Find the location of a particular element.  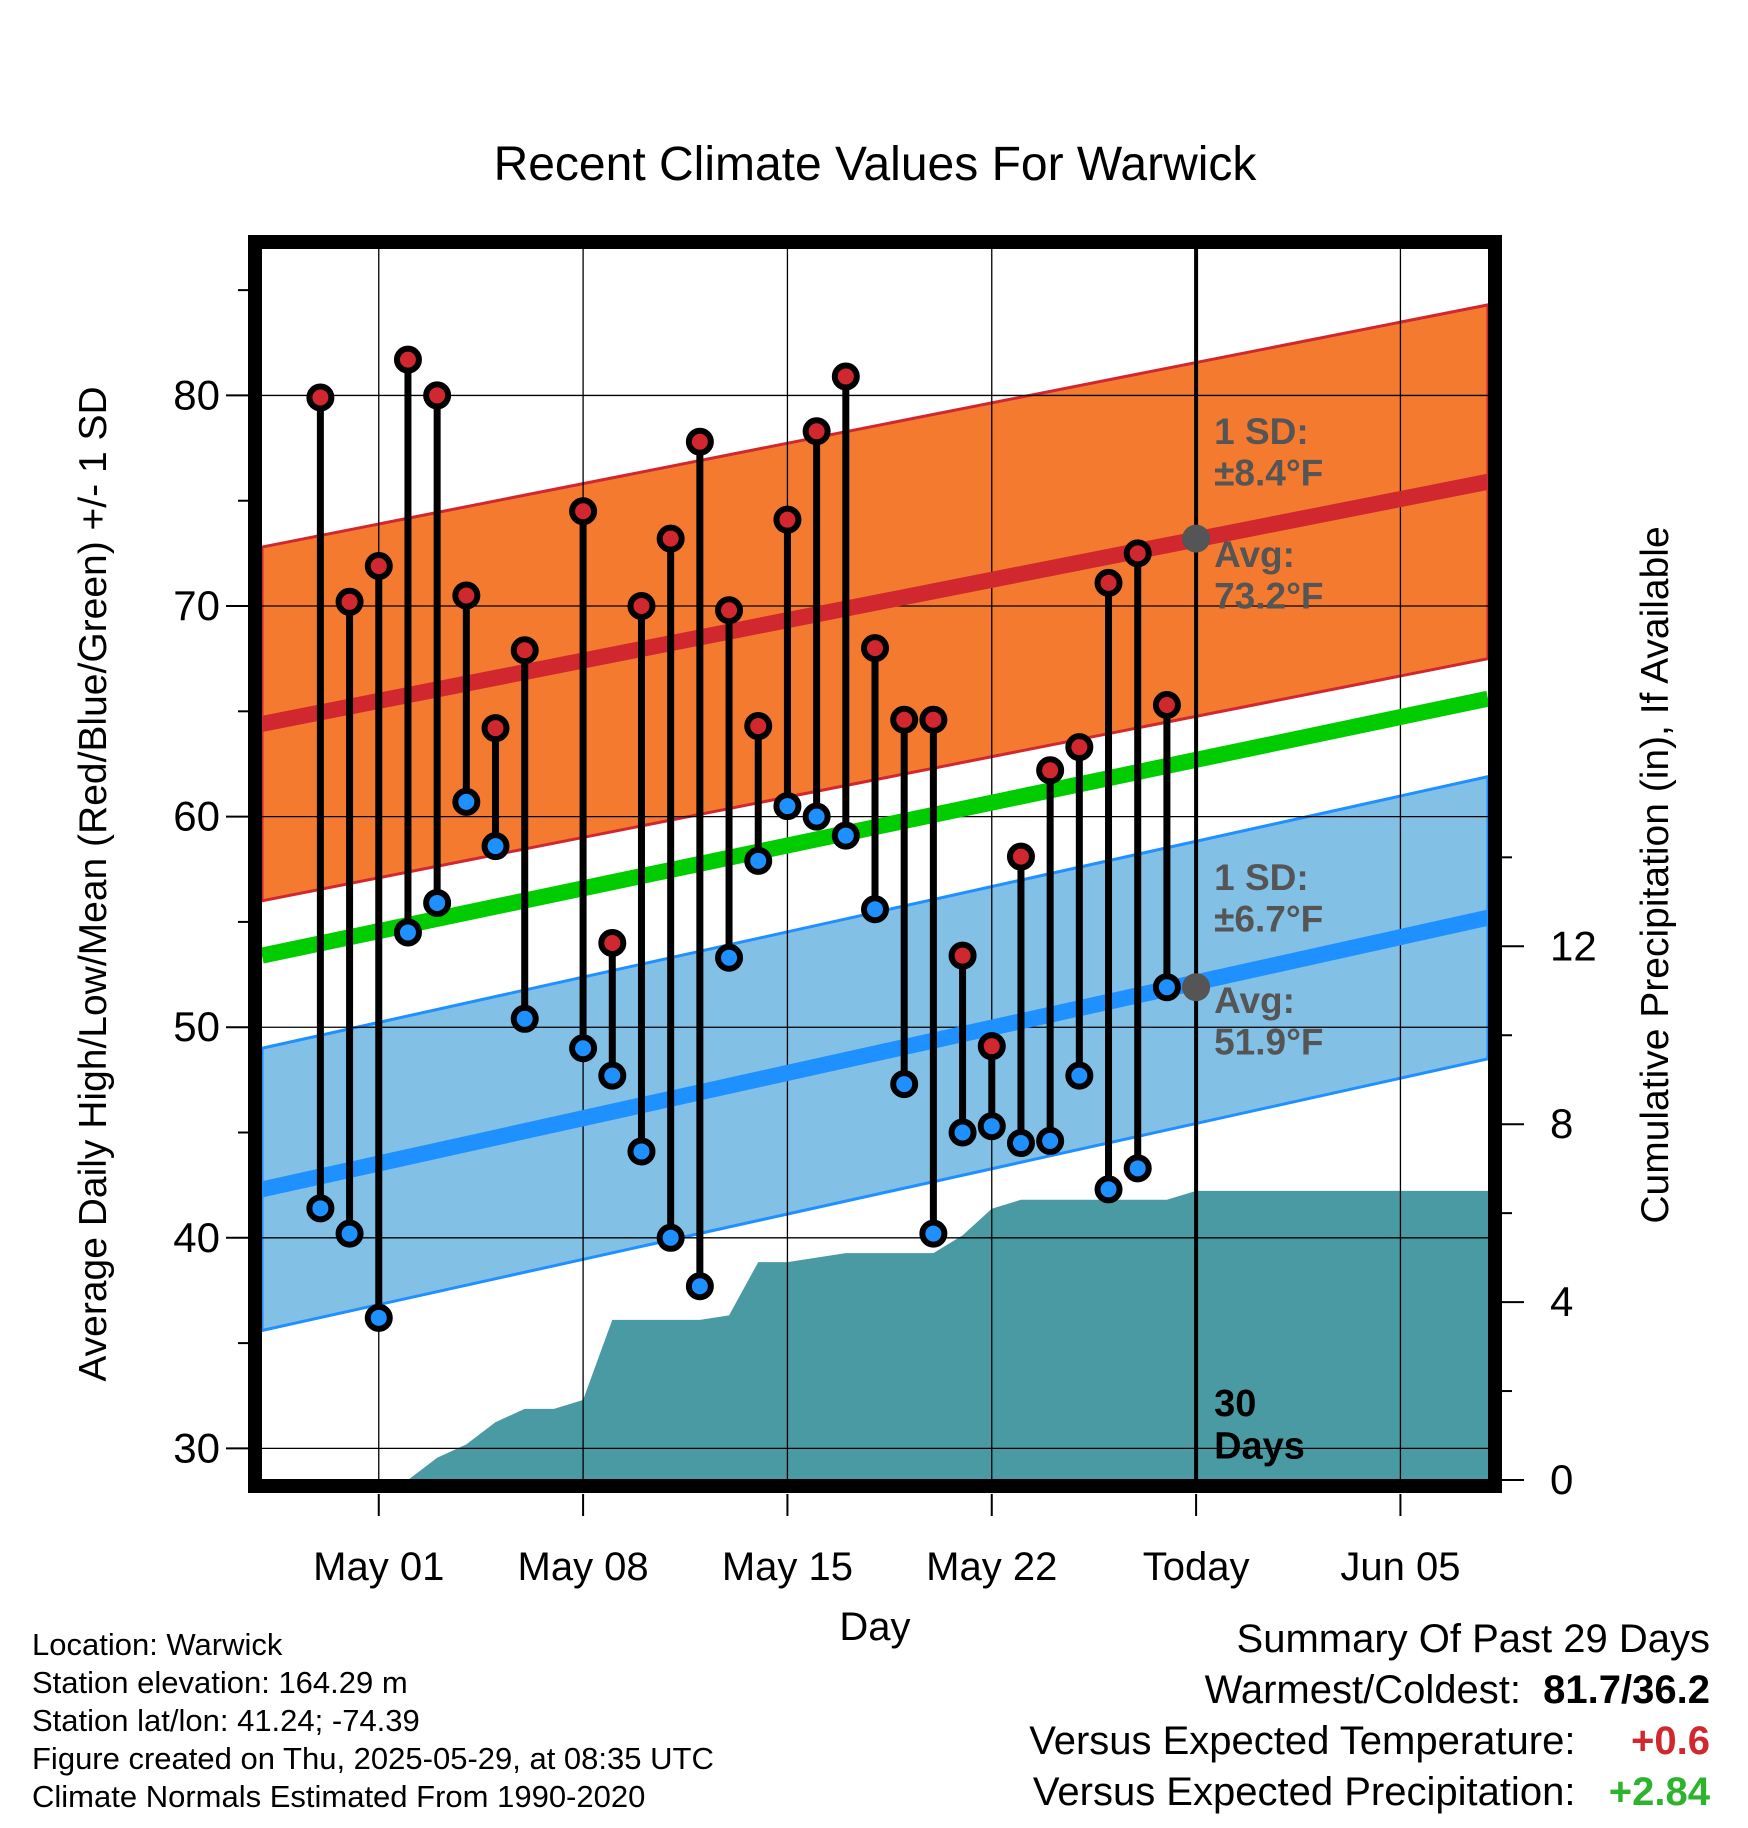

precip-value: +2.84 is located at coordinates (1659, 1792).